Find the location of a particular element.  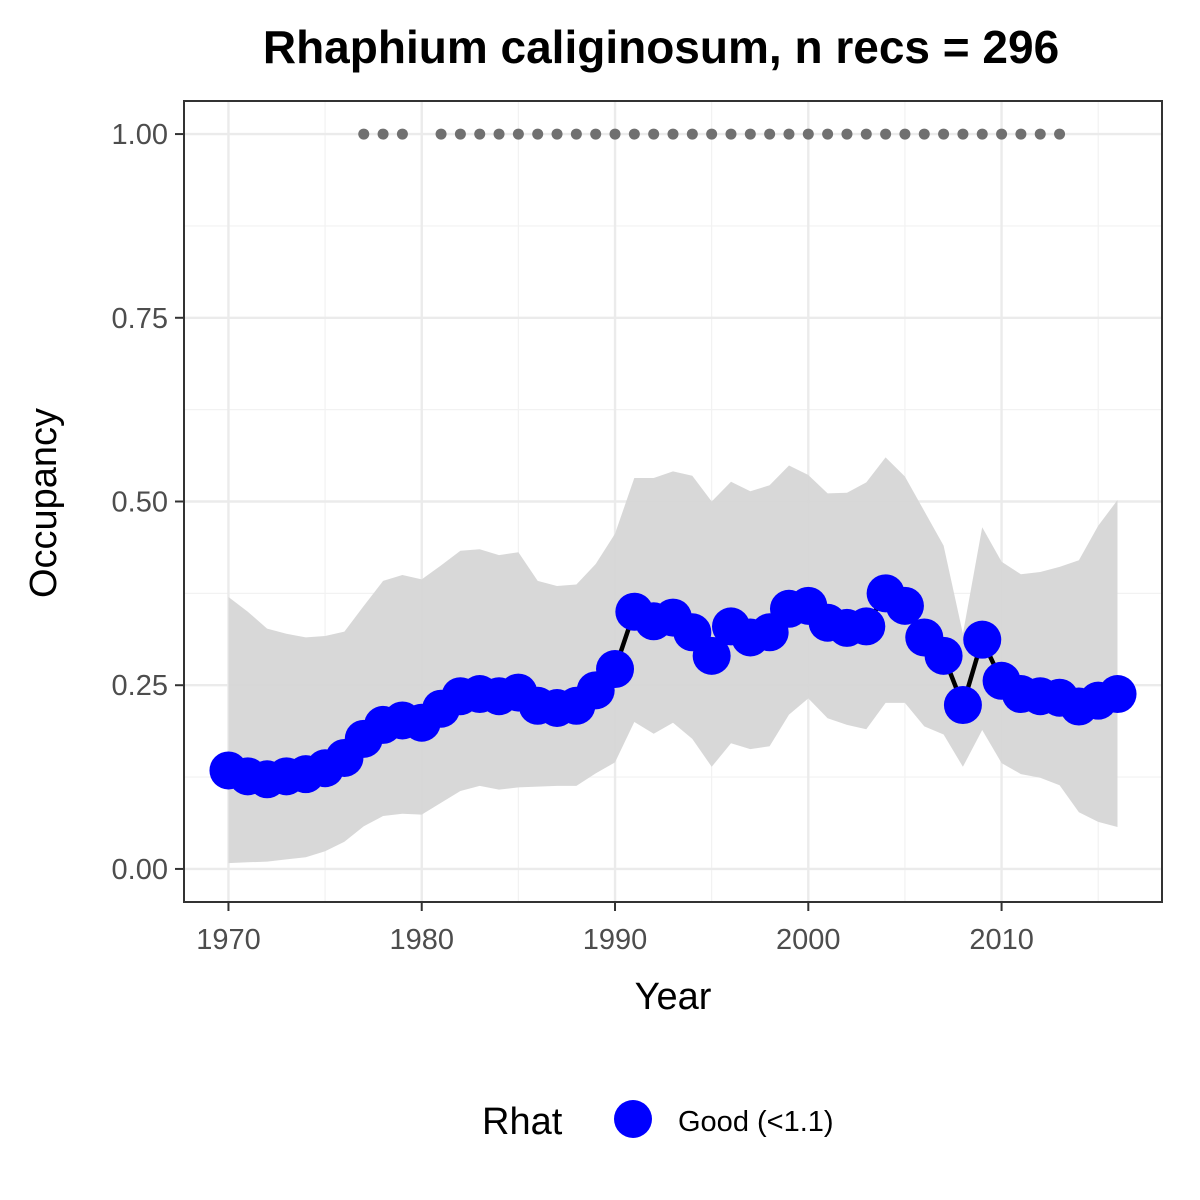

x-tick-label: 1980 is located at coordinates (421, 940).